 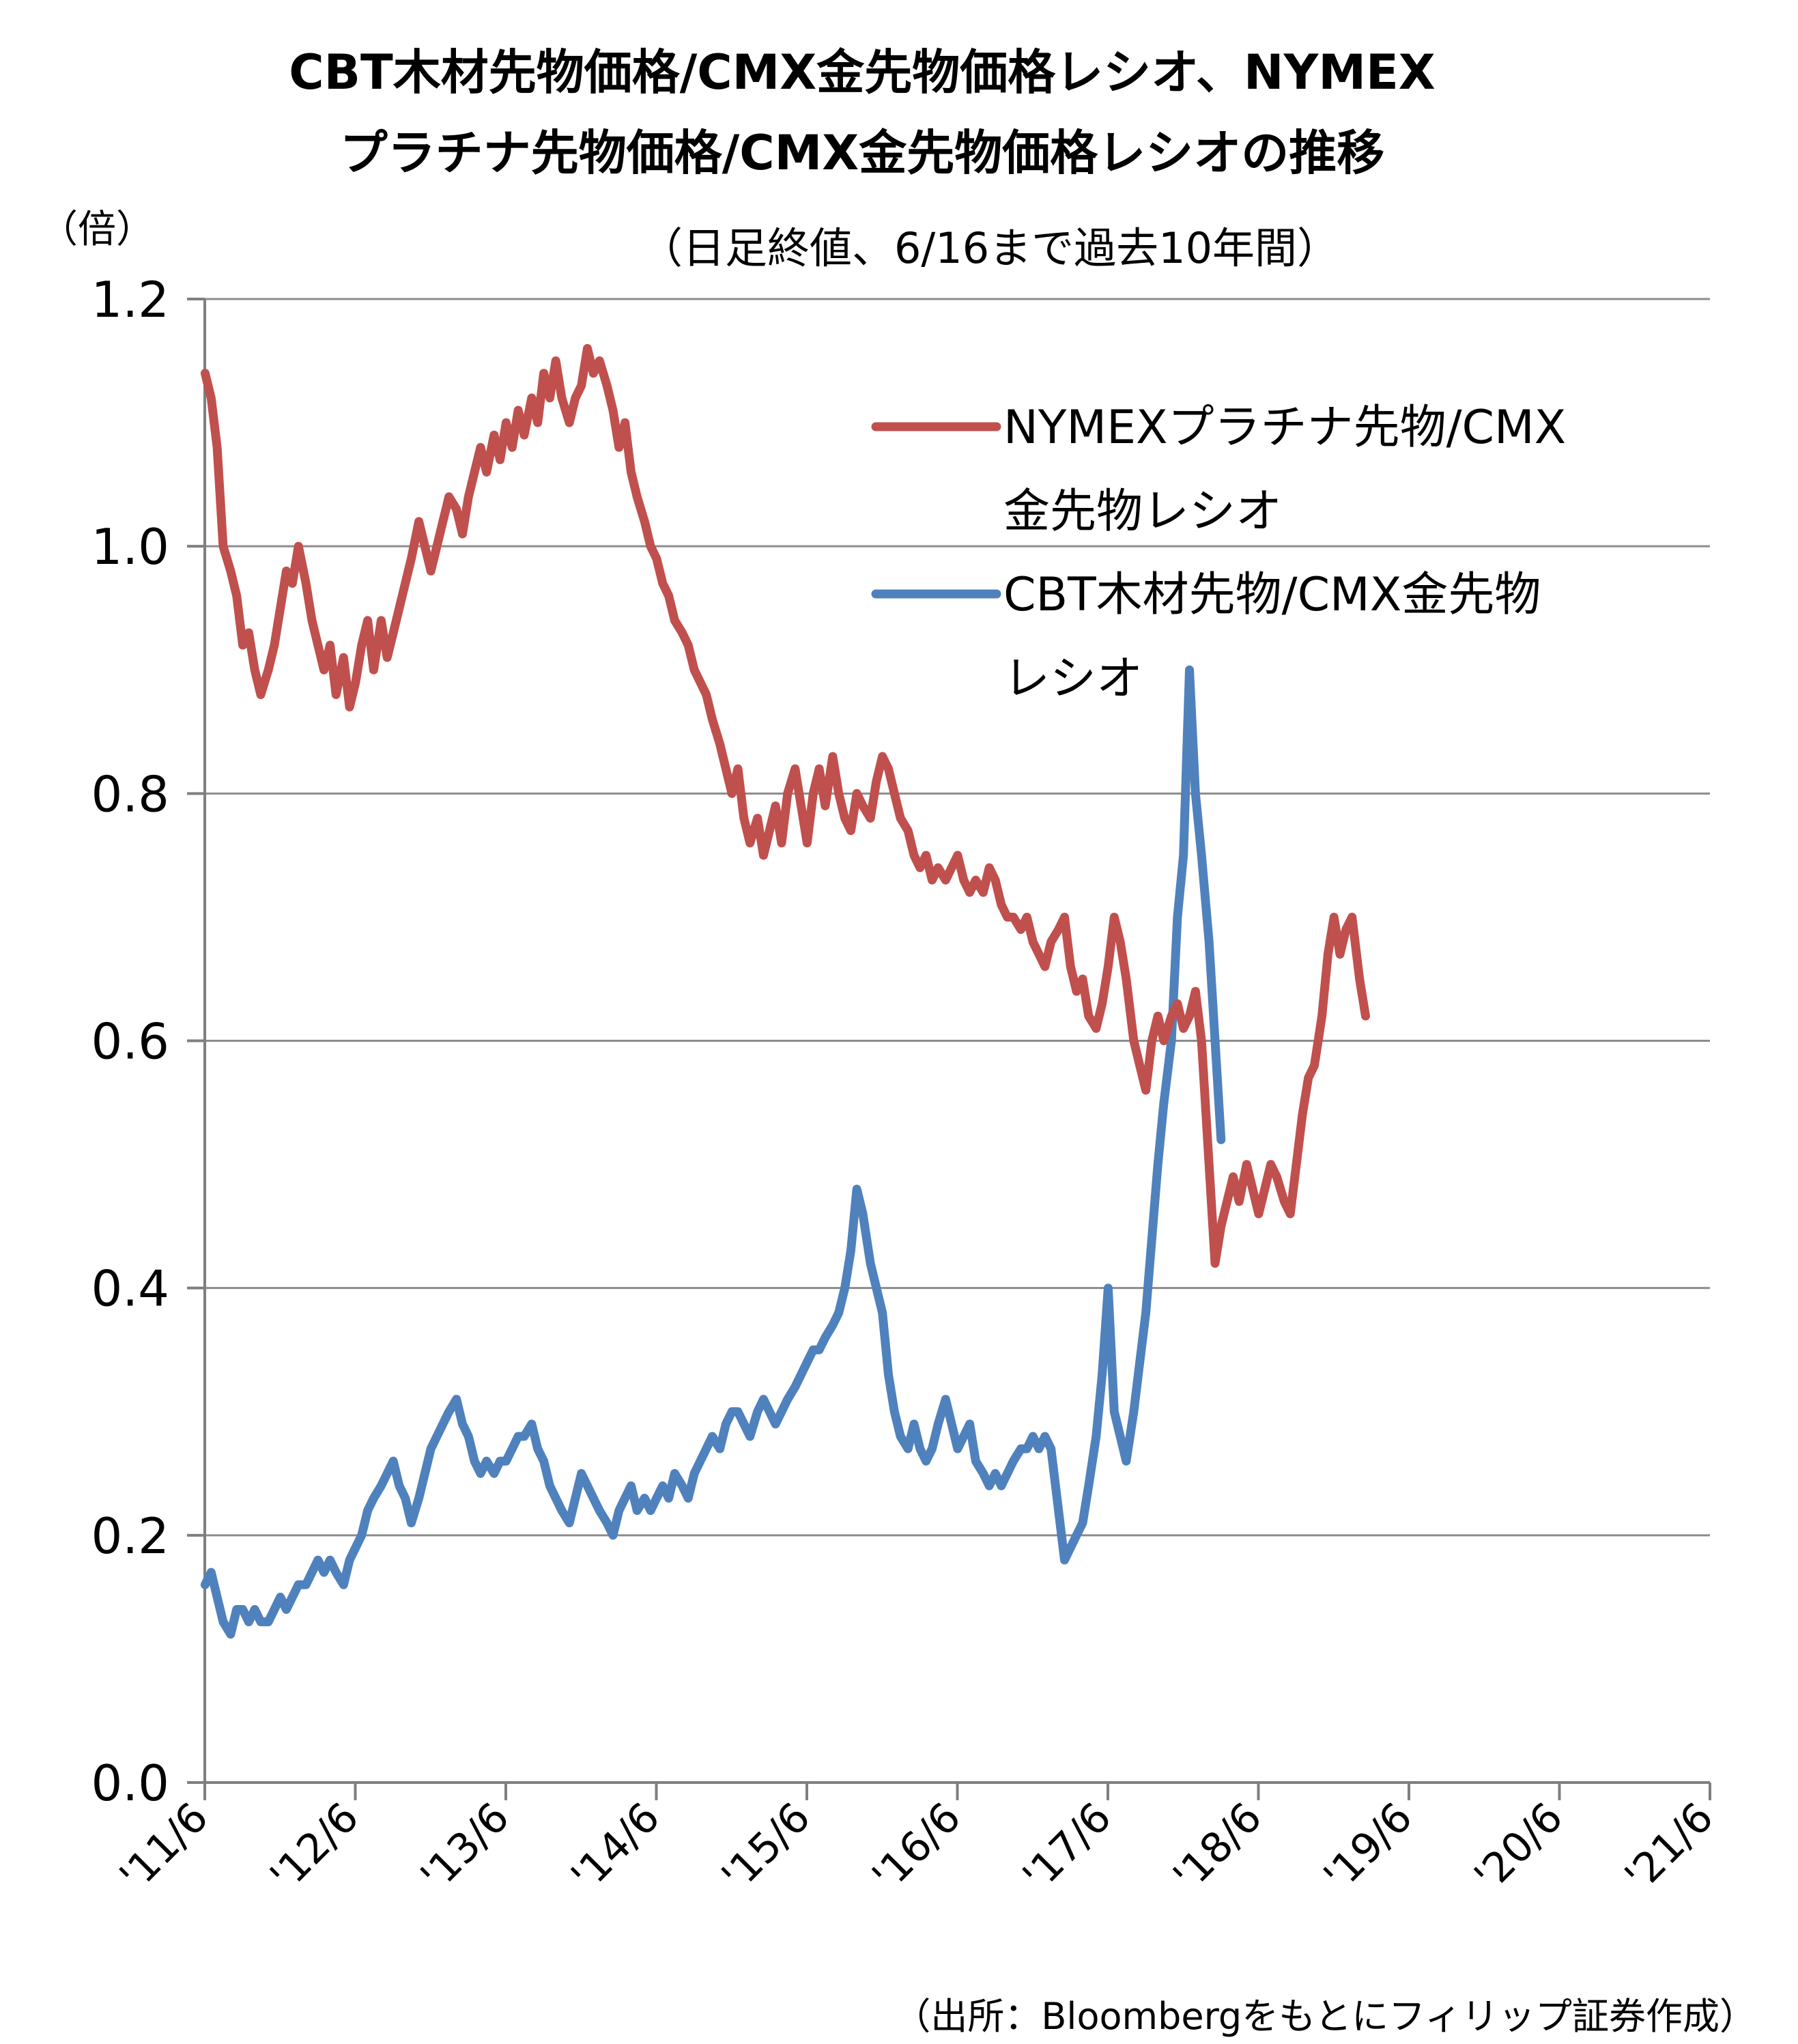 What do you see at coordinates (465, 1846) in the screenshot?
I see `x-tick-label: '13/6` at bounding box center [465, 1846].